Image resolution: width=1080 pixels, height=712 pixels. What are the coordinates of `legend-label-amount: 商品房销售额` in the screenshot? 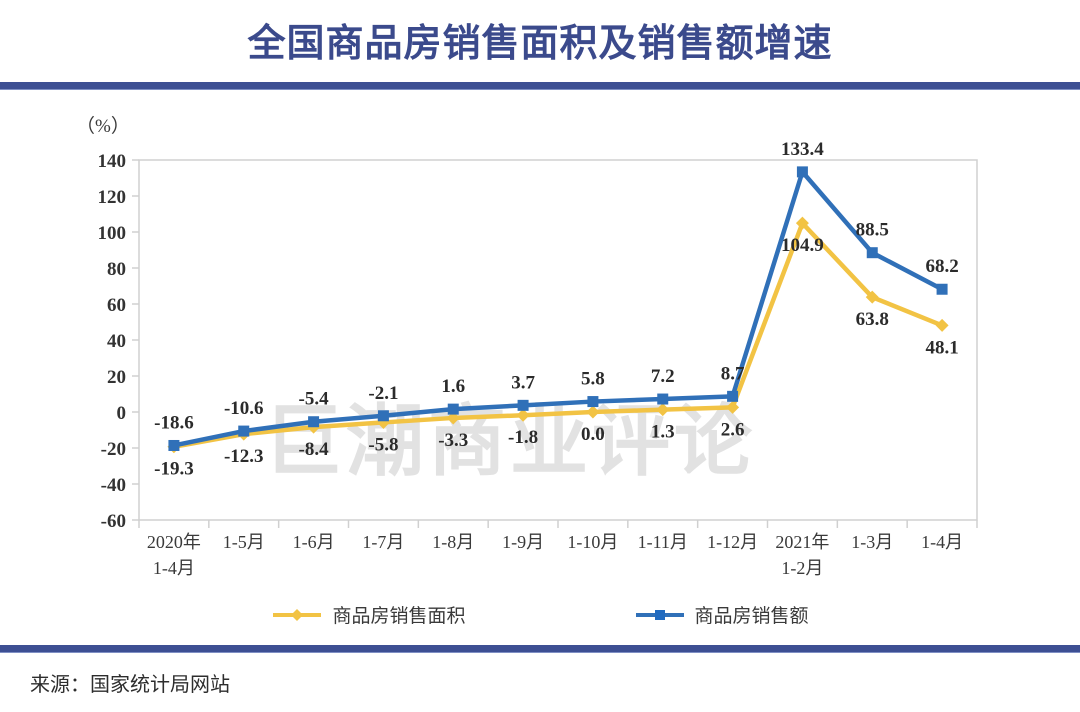 It's located at (751, 616).